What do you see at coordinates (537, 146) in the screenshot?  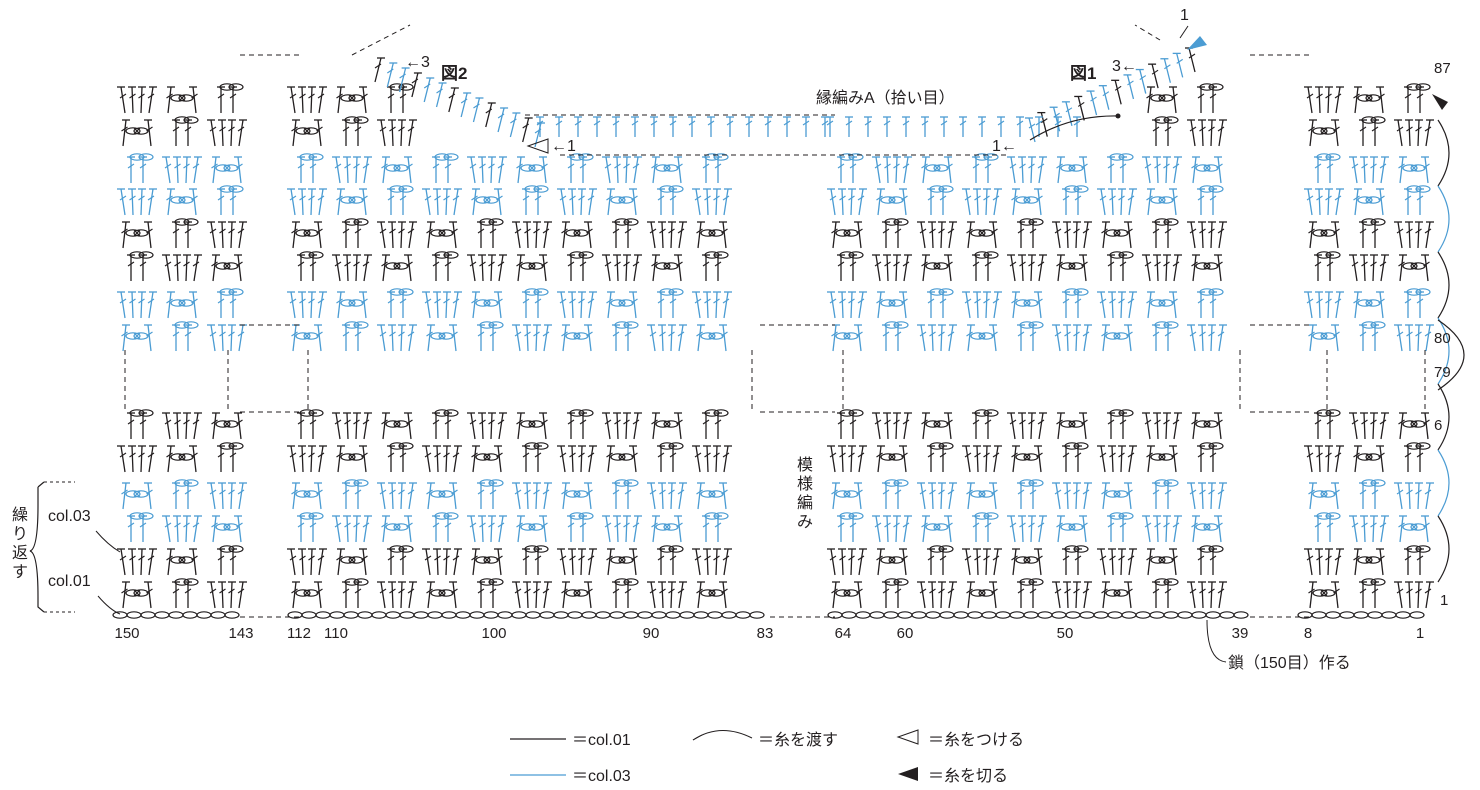 I see `fig2-attach-icon` at bounding box center [537, 146].